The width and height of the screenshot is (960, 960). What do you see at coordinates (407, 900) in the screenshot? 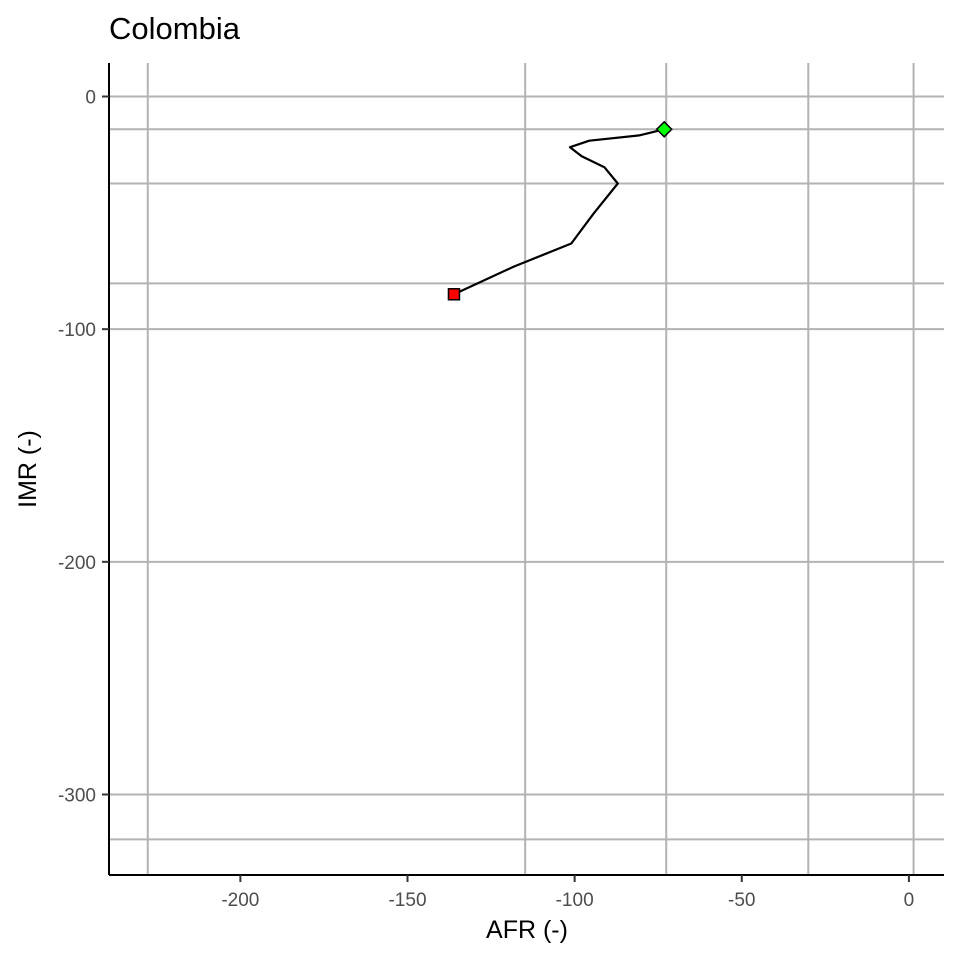
I see `x-tick-label-1: -150` at bounding box center [407, 900].